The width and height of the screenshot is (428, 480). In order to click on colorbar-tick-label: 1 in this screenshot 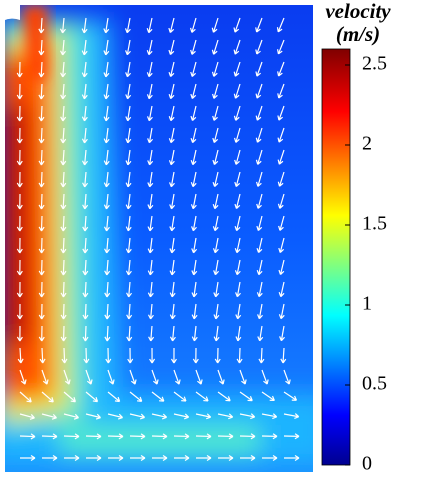, I will do `click(367, 304)`.